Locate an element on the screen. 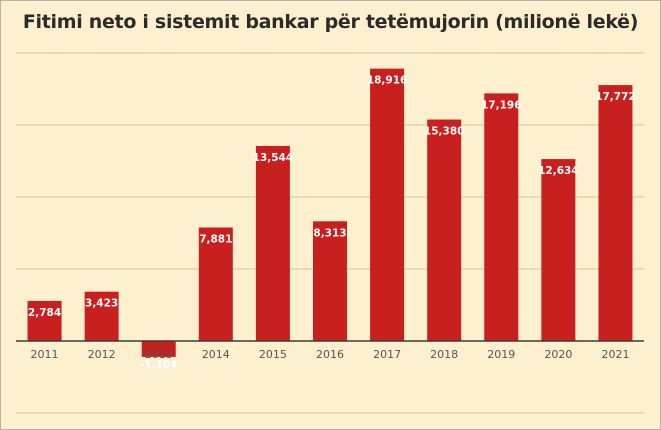 The image size is (661, 430). data-label: 15,380 is located at coordinates (444, 132).